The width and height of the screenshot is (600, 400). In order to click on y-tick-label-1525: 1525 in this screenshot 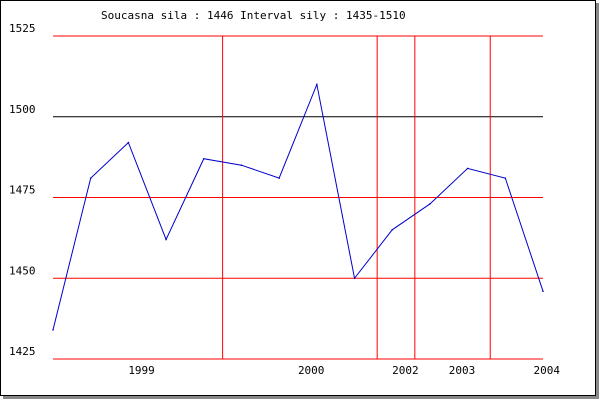, I will do `click(22, 28)`.